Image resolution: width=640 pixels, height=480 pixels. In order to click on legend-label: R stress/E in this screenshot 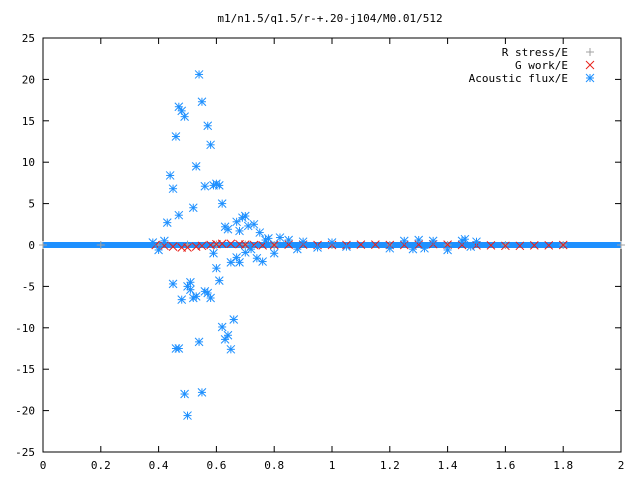, I will do `click(535, 52)`.